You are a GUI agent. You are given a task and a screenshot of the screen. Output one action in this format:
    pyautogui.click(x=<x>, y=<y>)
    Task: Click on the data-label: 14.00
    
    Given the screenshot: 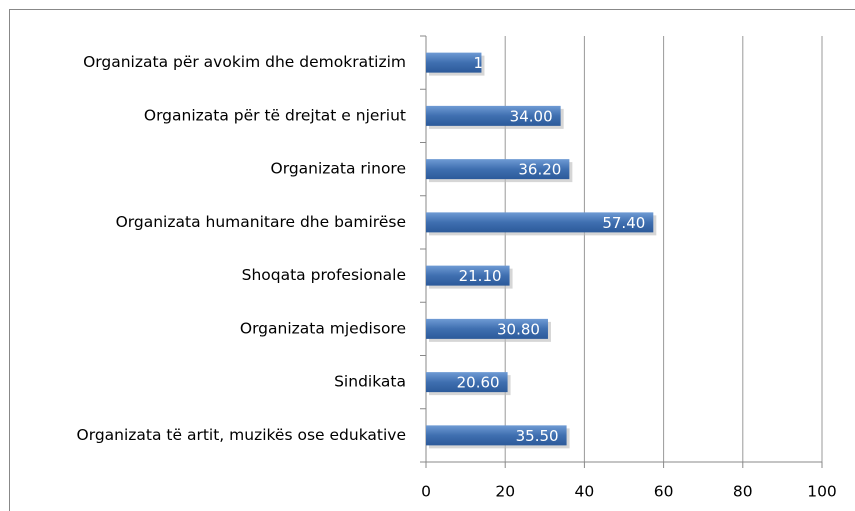 What is the action you would take?
    pyautogui.click(x=494, y=63)
    